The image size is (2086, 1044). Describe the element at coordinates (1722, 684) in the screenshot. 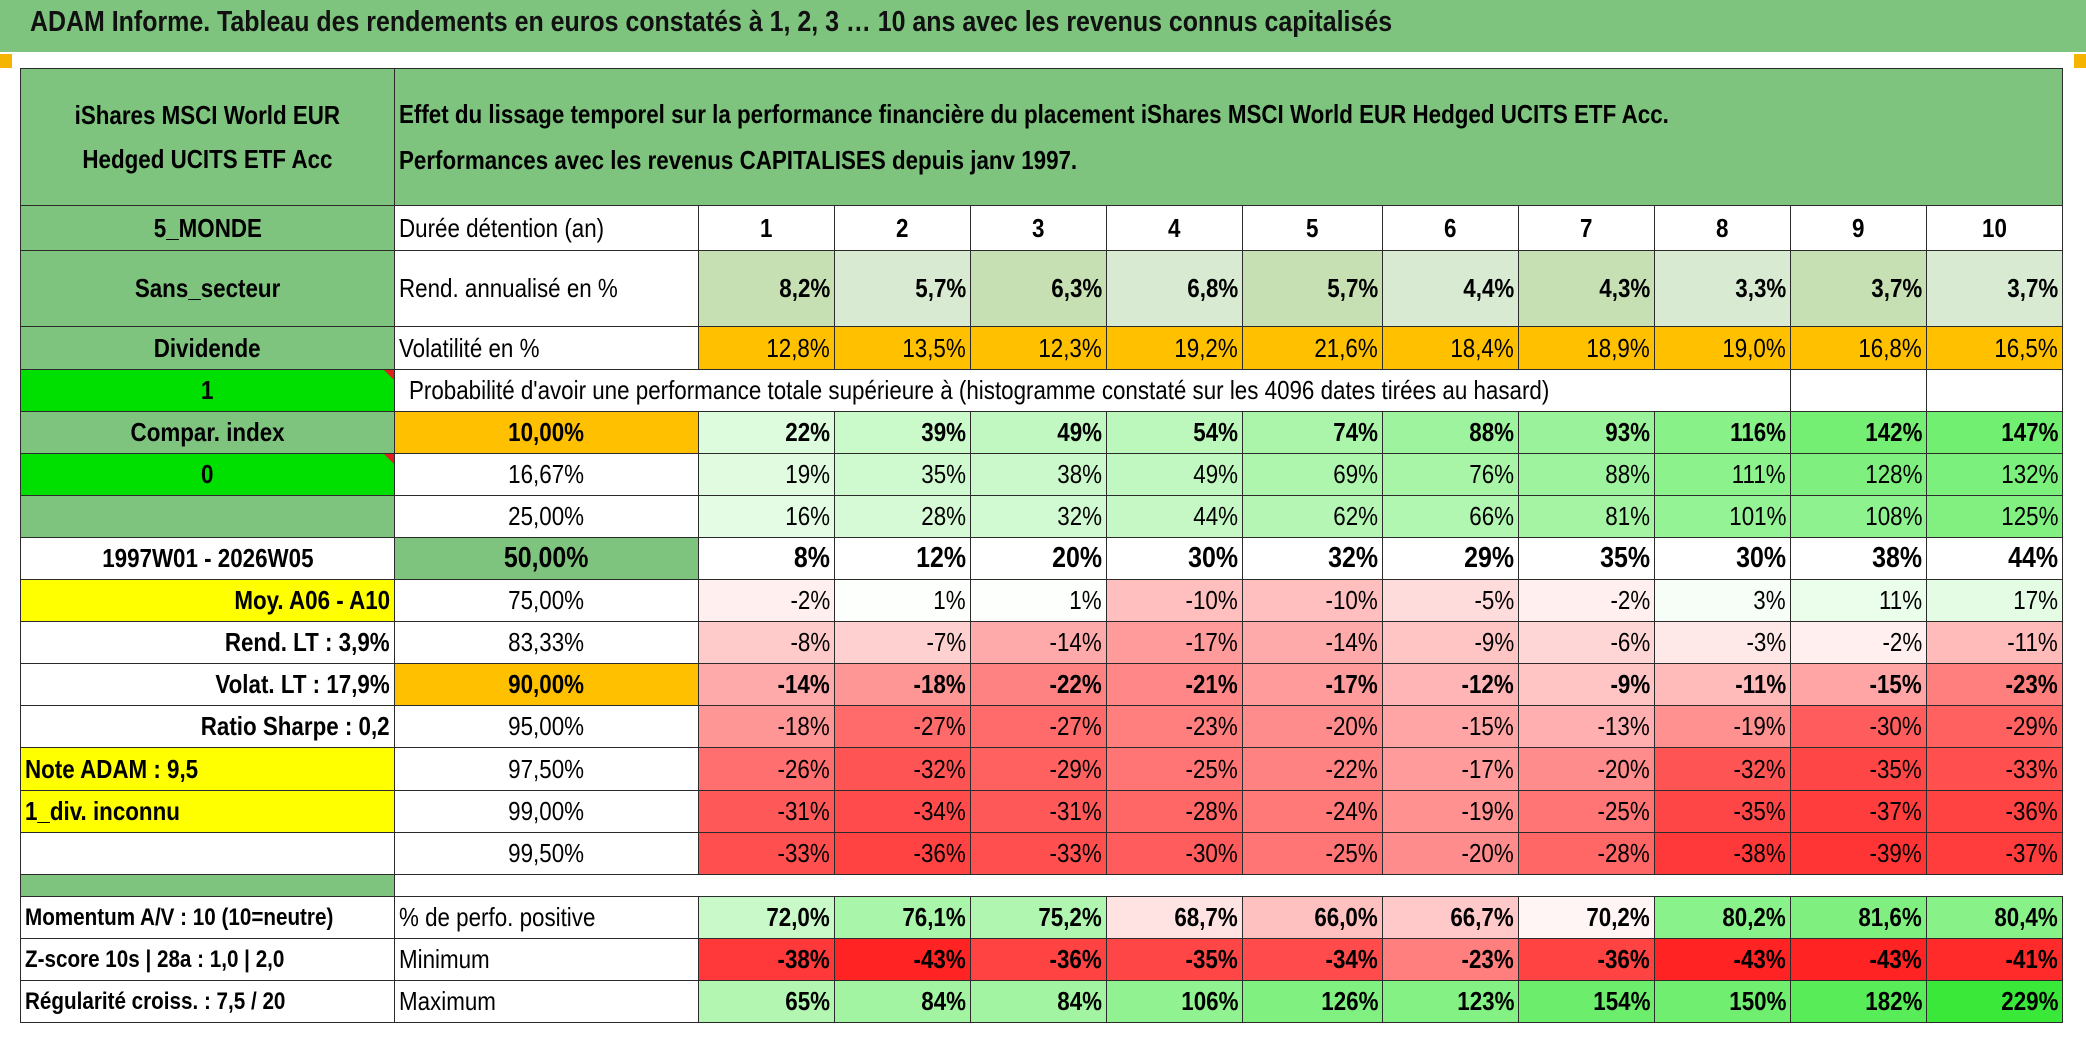

I see `proba-value: -11%` at that location.